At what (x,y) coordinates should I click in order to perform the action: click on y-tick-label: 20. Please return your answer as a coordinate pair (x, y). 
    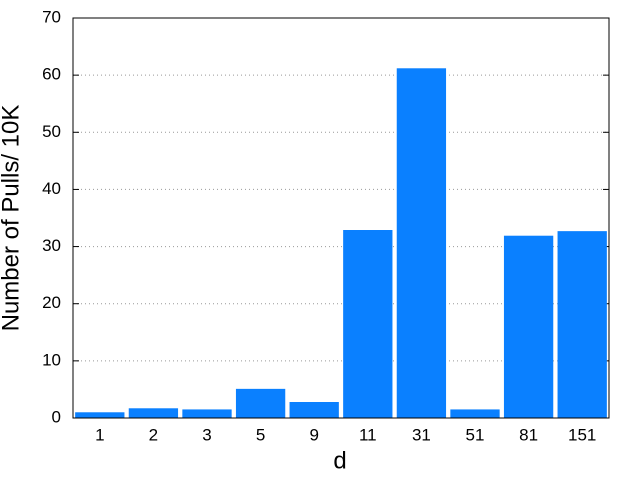
    Looking at the image, I should click on (51, 302).